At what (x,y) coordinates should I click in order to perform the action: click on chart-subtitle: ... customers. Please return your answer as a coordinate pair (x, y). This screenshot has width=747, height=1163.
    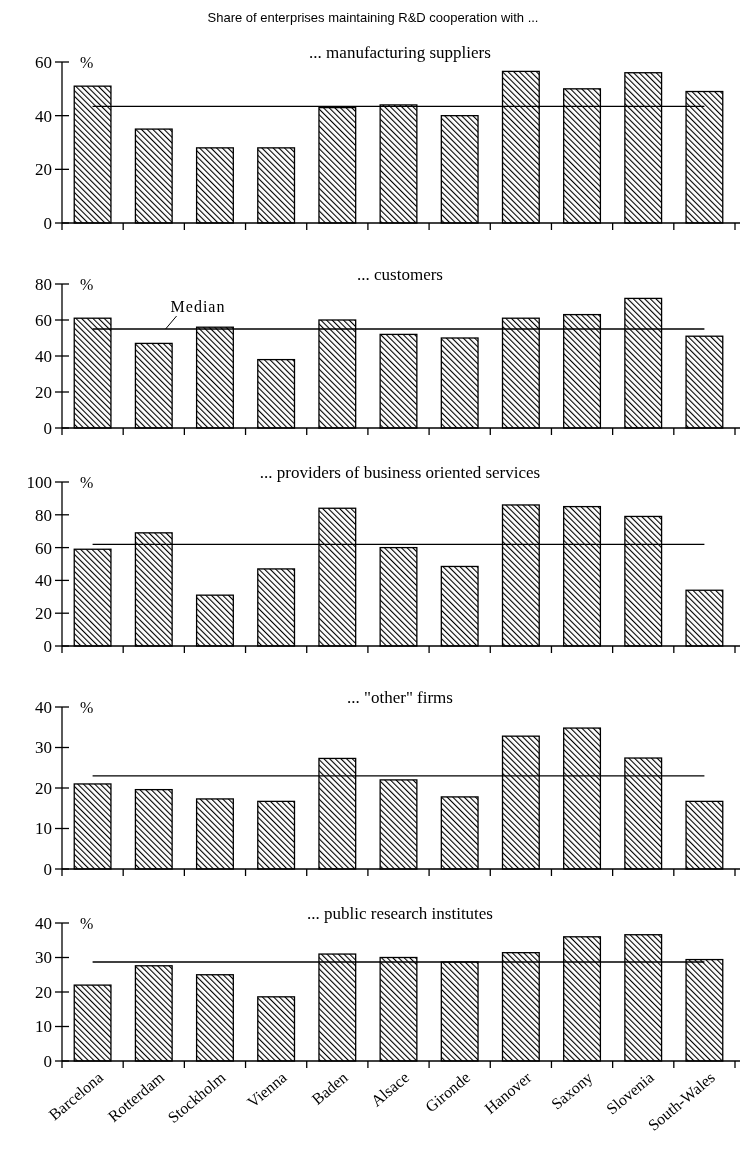
    Looking at the image, I should click on (400, 274).